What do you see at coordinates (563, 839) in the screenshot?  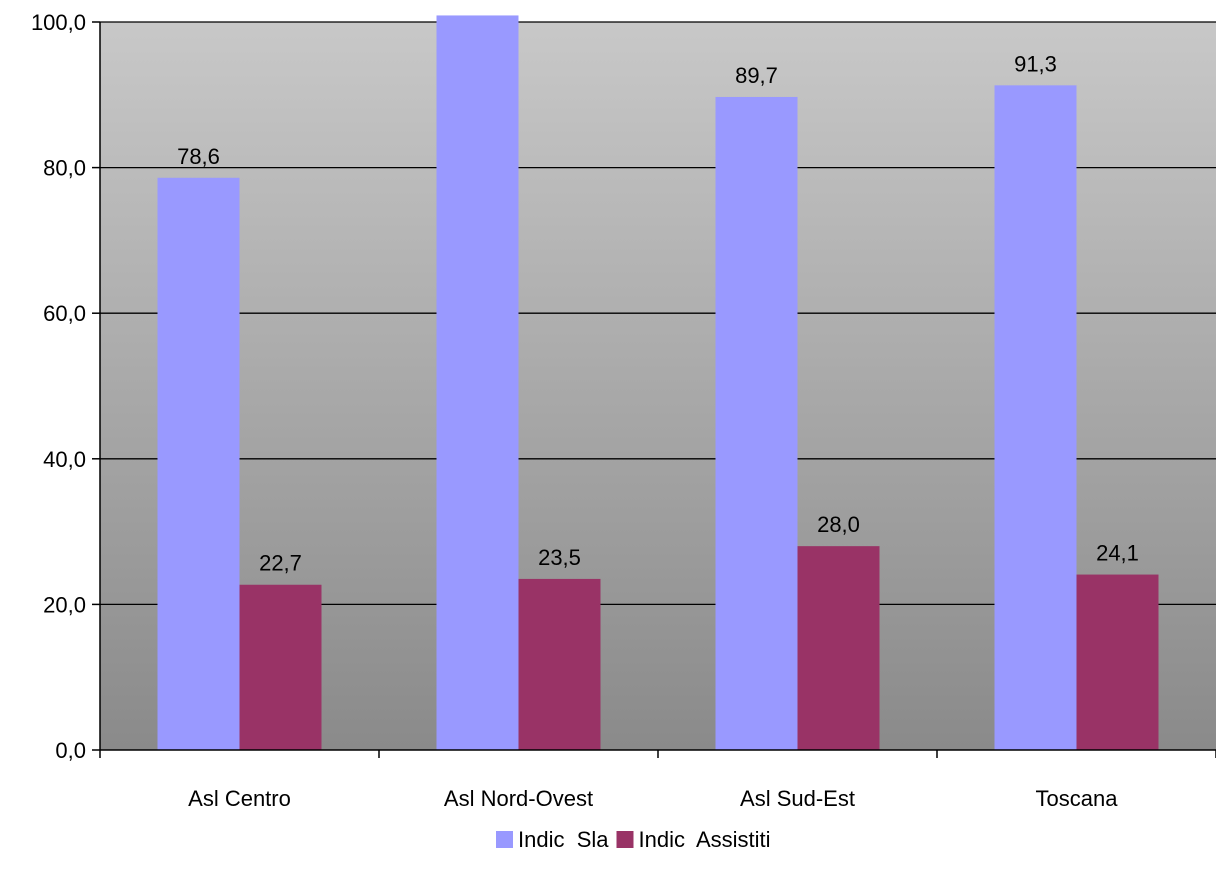 I see `legend-label: Indic Sla` at bounding box center [563, 839].